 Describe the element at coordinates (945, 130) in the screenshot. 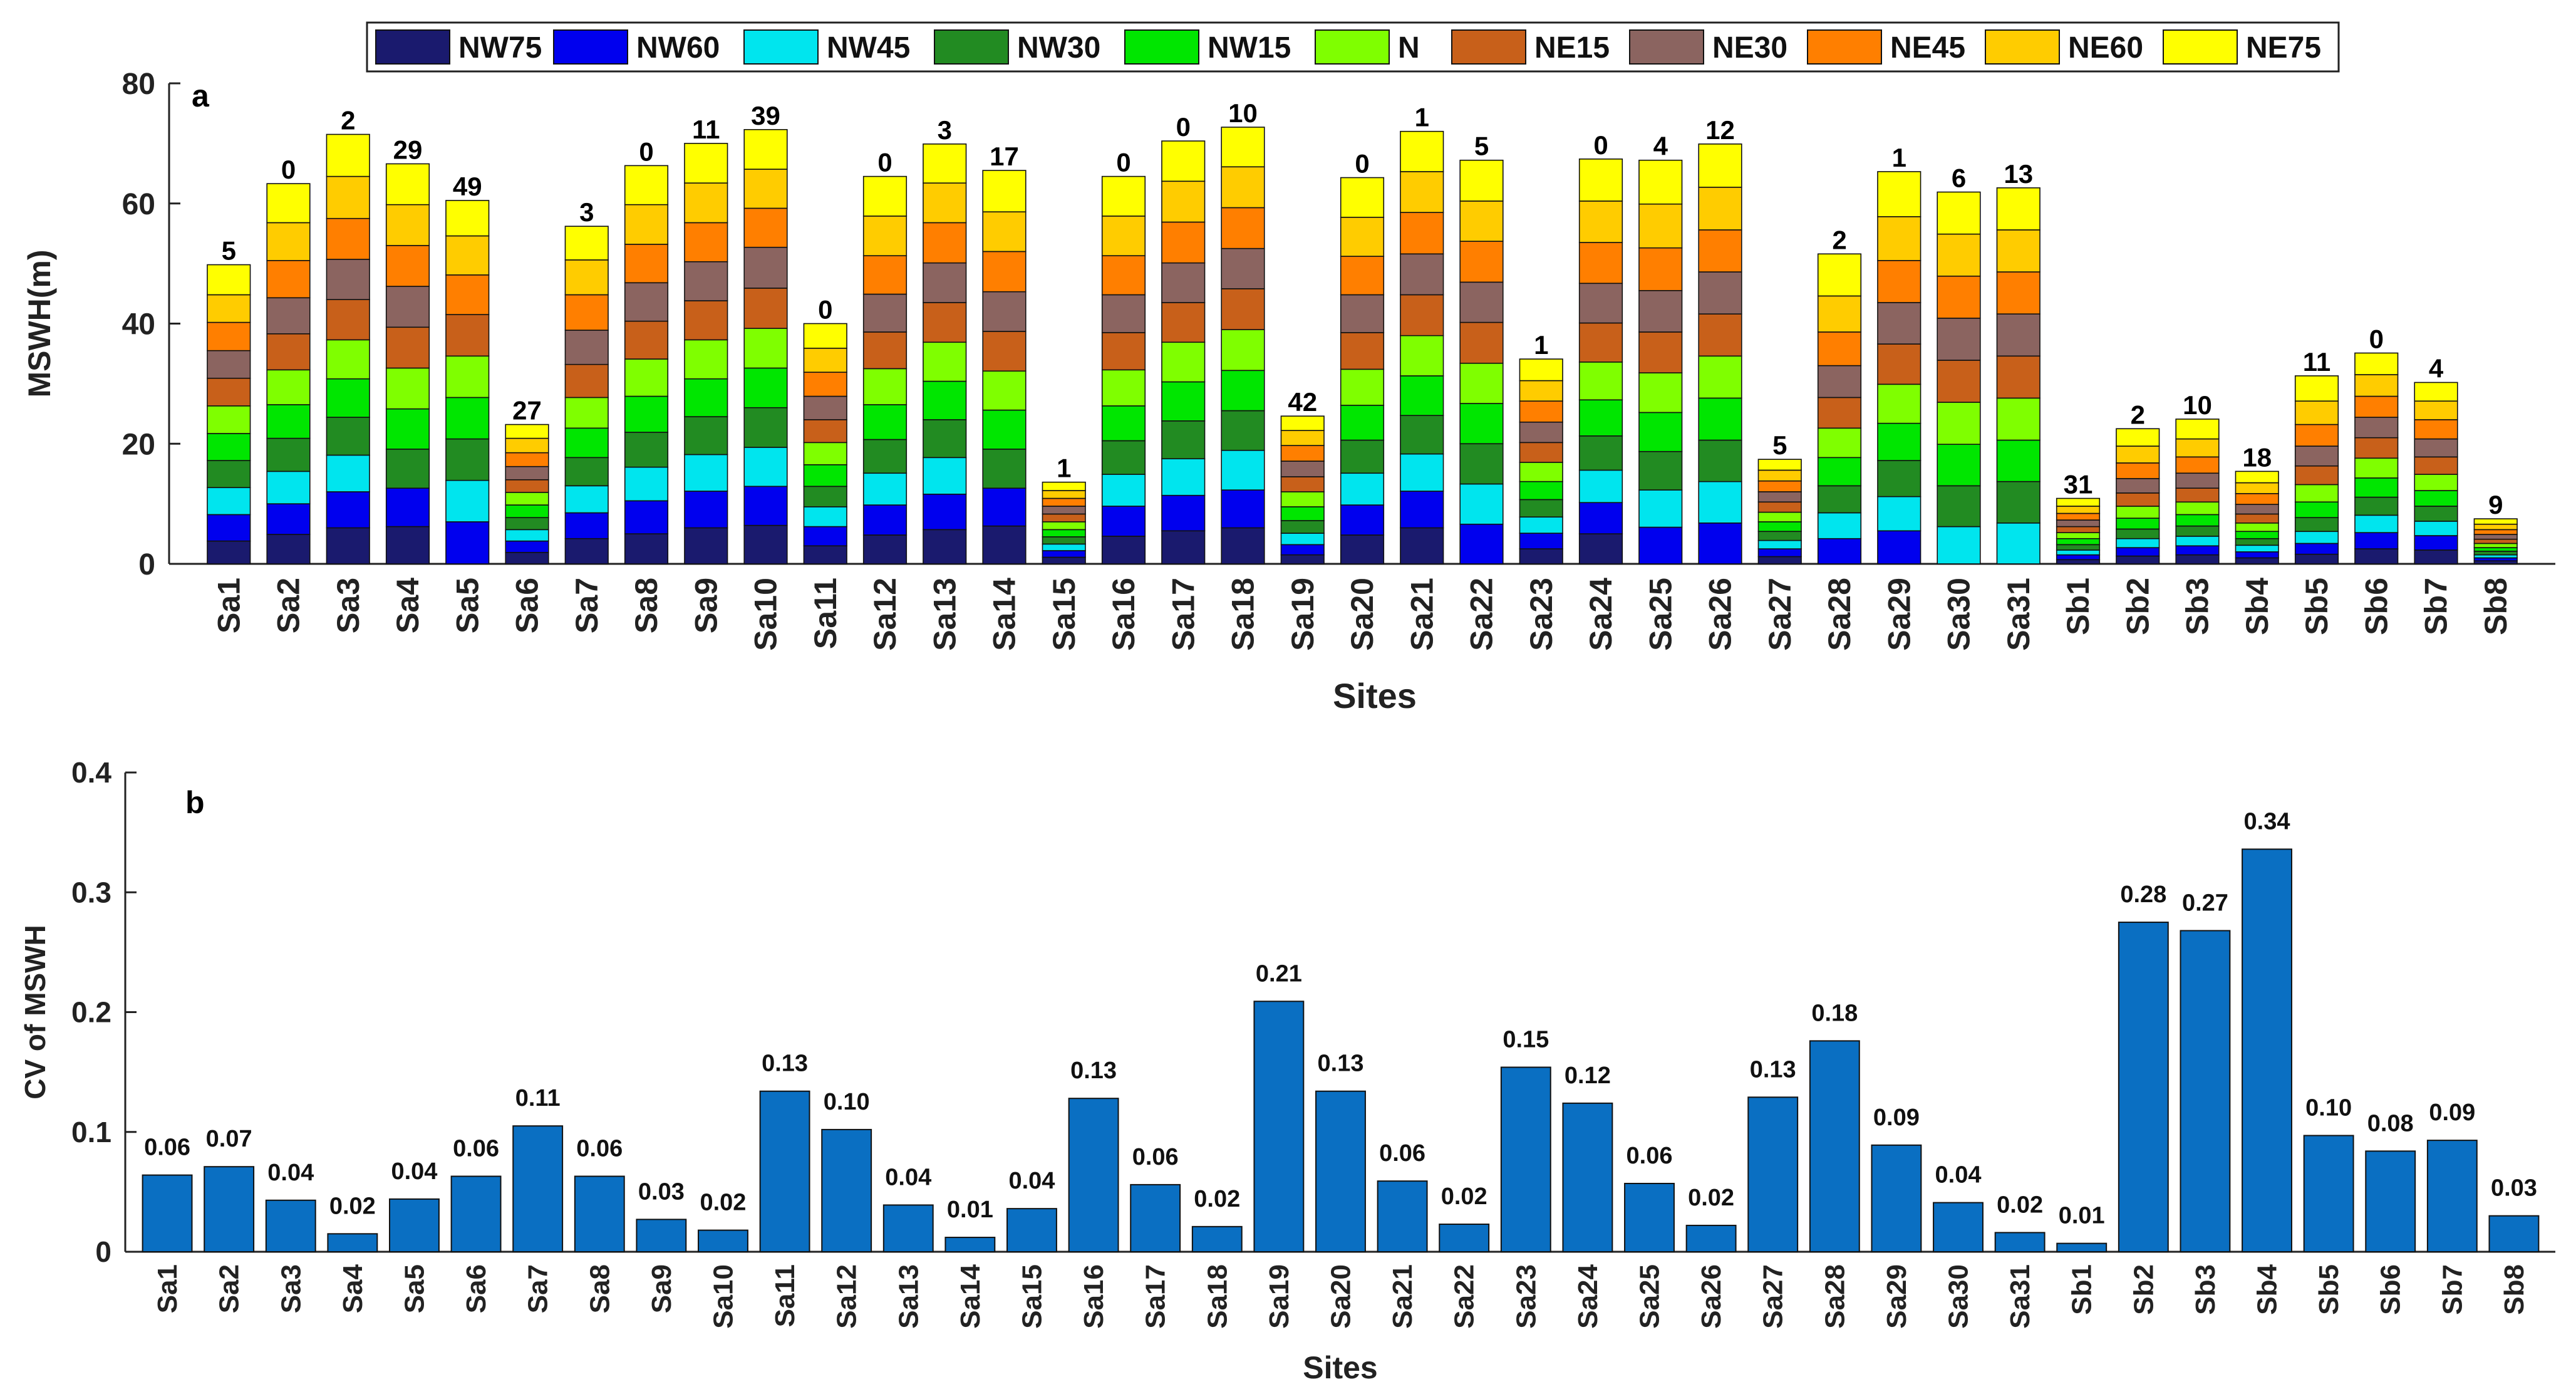

I see `top-label-sa13: 3` at that location.